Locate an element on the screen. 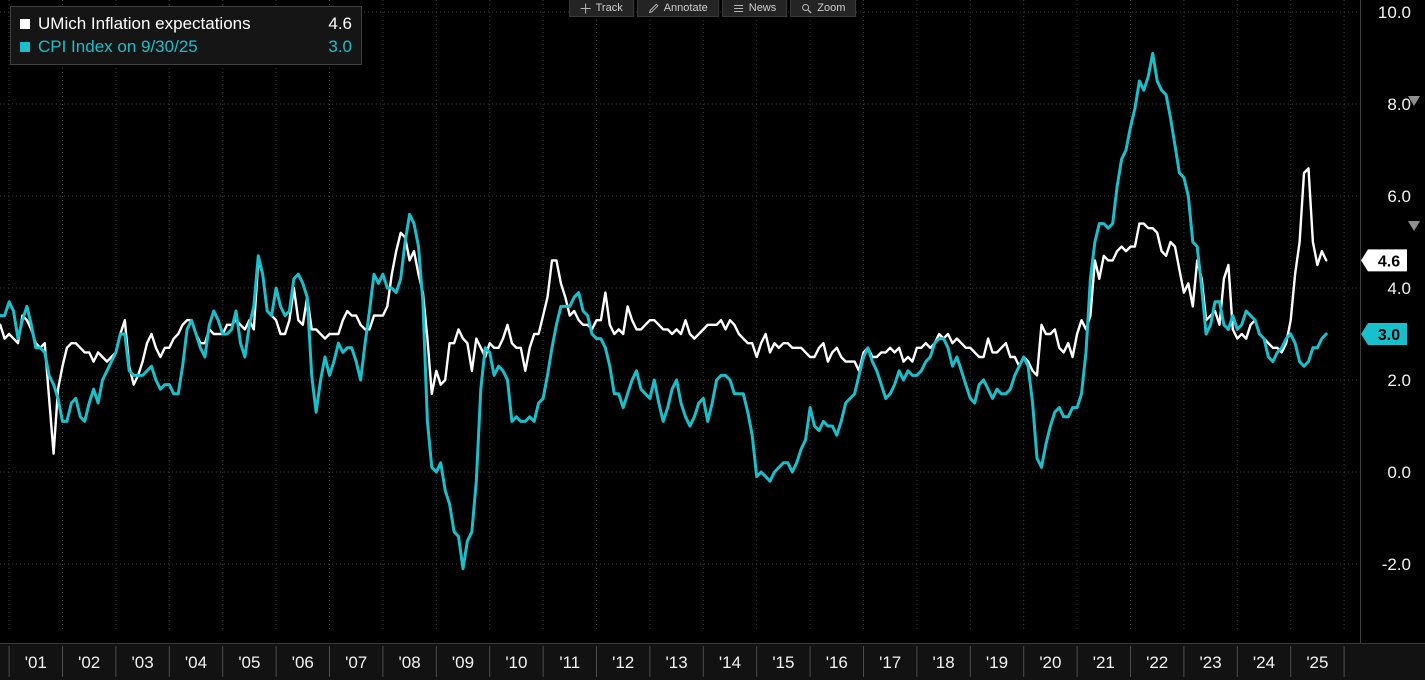  news-button: News is located at coordinates (754, 8).